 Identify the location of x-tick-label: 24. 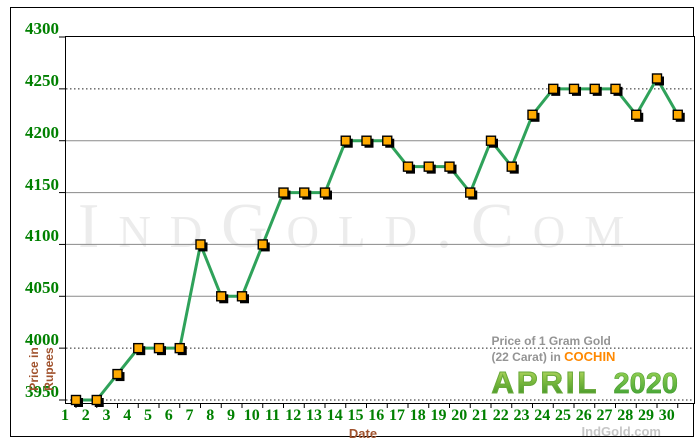
(542, 415).